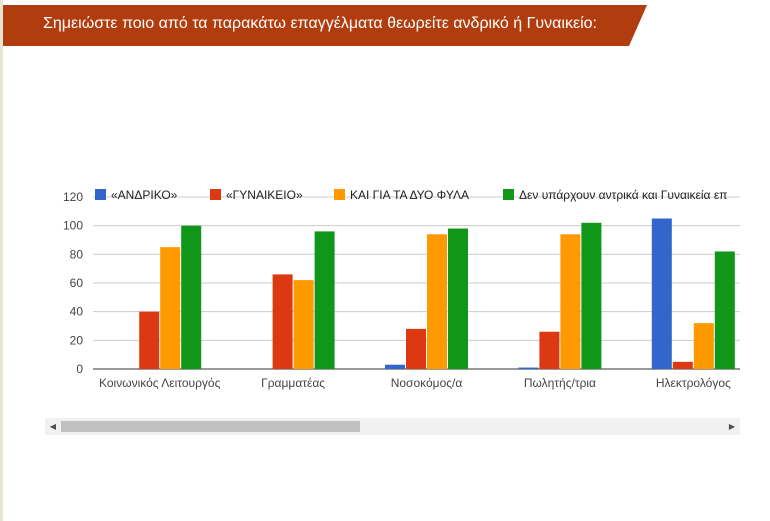 Image resolution: width=770 pixels, height=521 pixels. What do you see at coordinates (77, 312) in the screenshot?
I see `y-tick-label: 40` at bounding box center [77, 312].